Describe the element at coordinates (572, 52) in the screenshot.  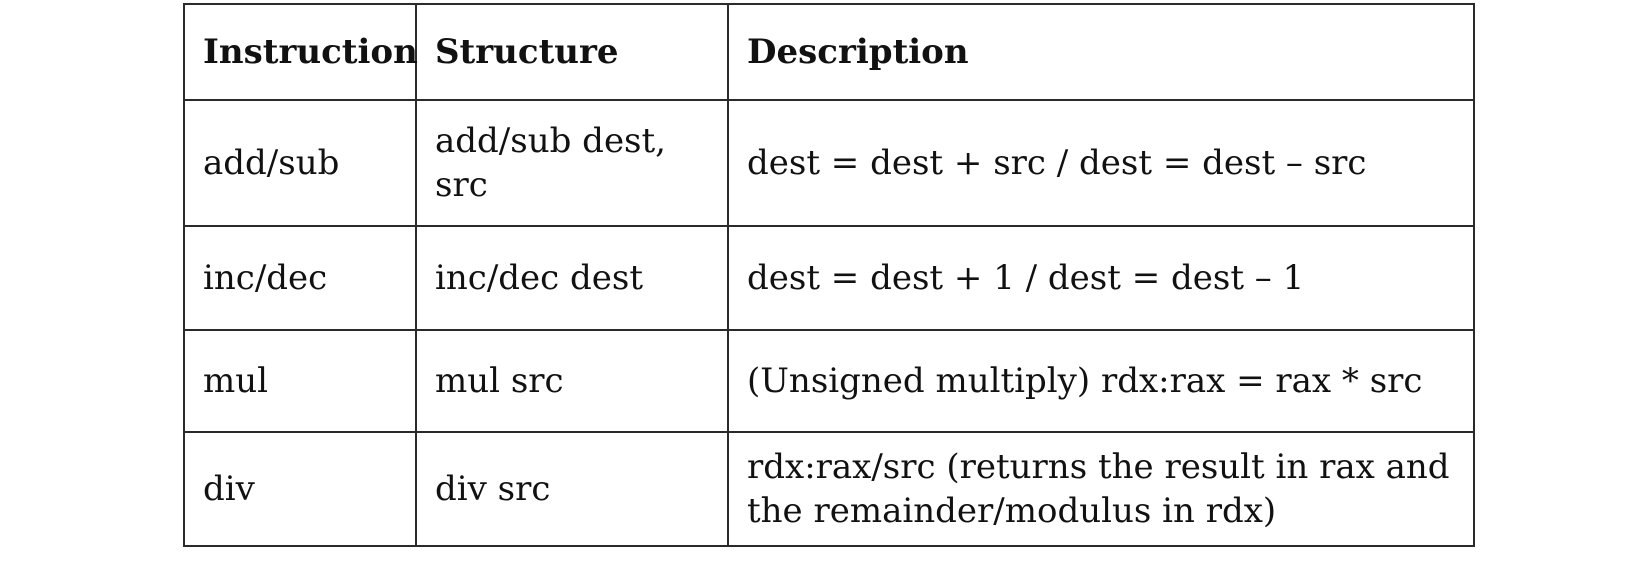
I see `header-structure: Structure` at that location.